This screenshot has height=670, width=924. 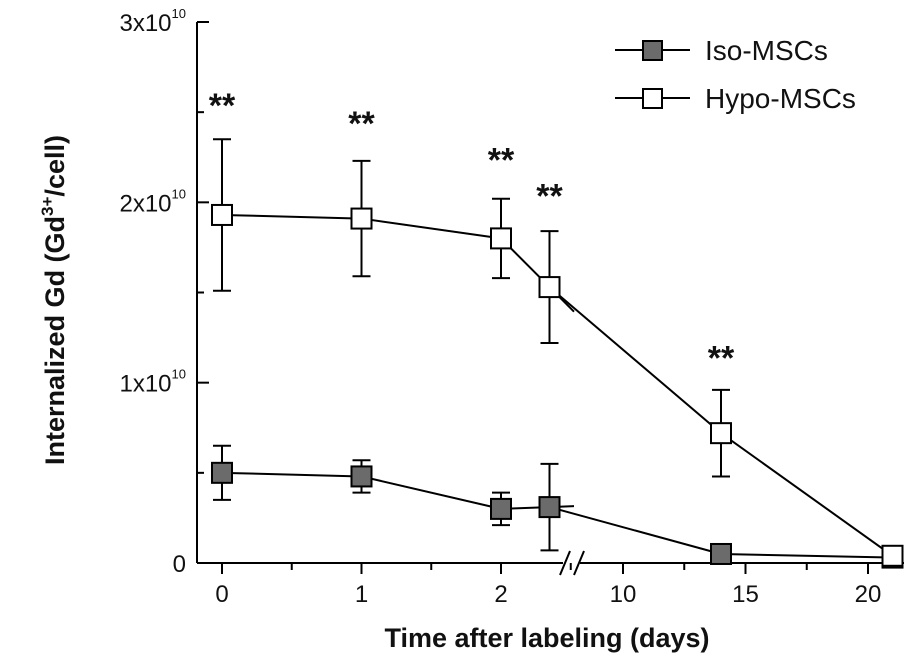 I want to click on y-axis-title: Internalized Gd (Gd3+/cell), so click(x=54, y=300).